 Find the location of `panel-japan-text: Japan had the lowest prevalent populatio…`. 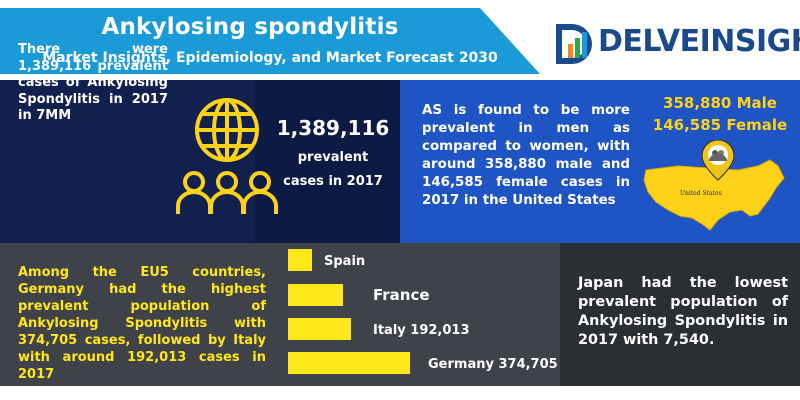

panel-japan-text: Japan had the lowest prevalent populatio… is located at coordinates (683, 311).